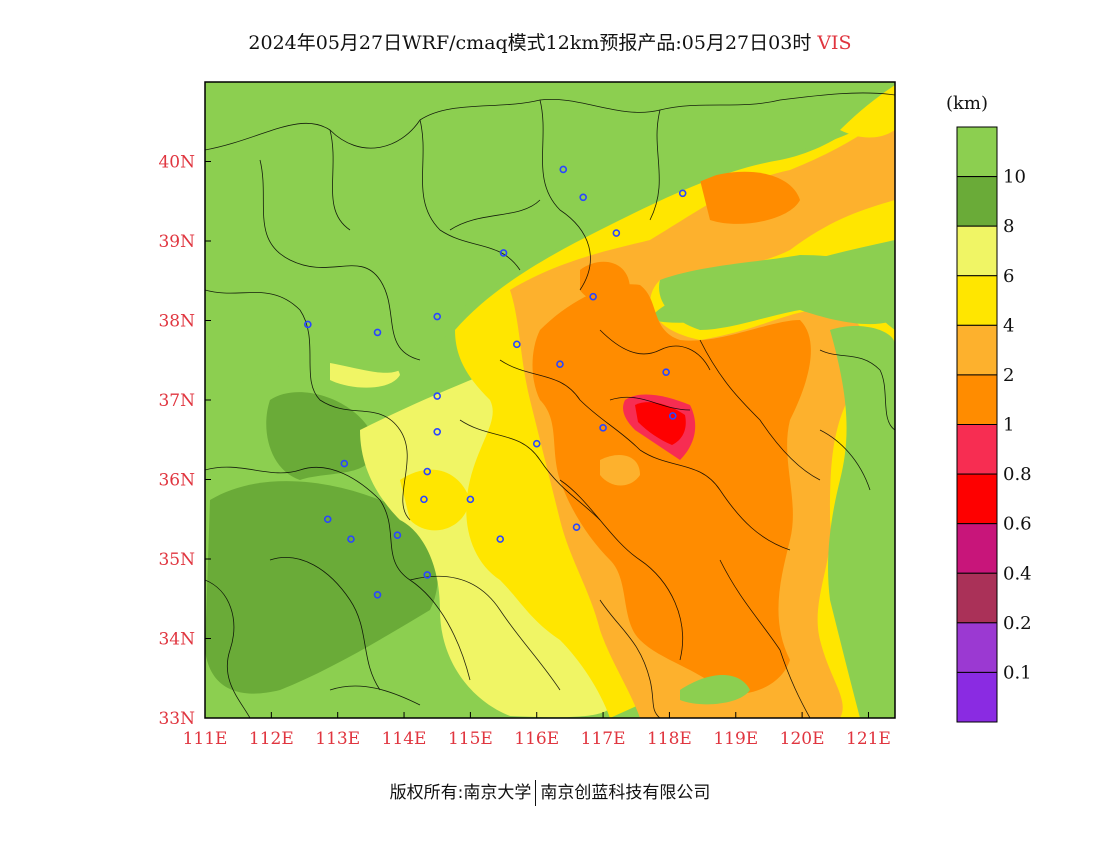 The width and height of the screenshot is (1100, 850). What do you see at coordinates (470, 739) in the screenshot?
I see `x-tick-label: 115E` at bounding box center [470, 739].